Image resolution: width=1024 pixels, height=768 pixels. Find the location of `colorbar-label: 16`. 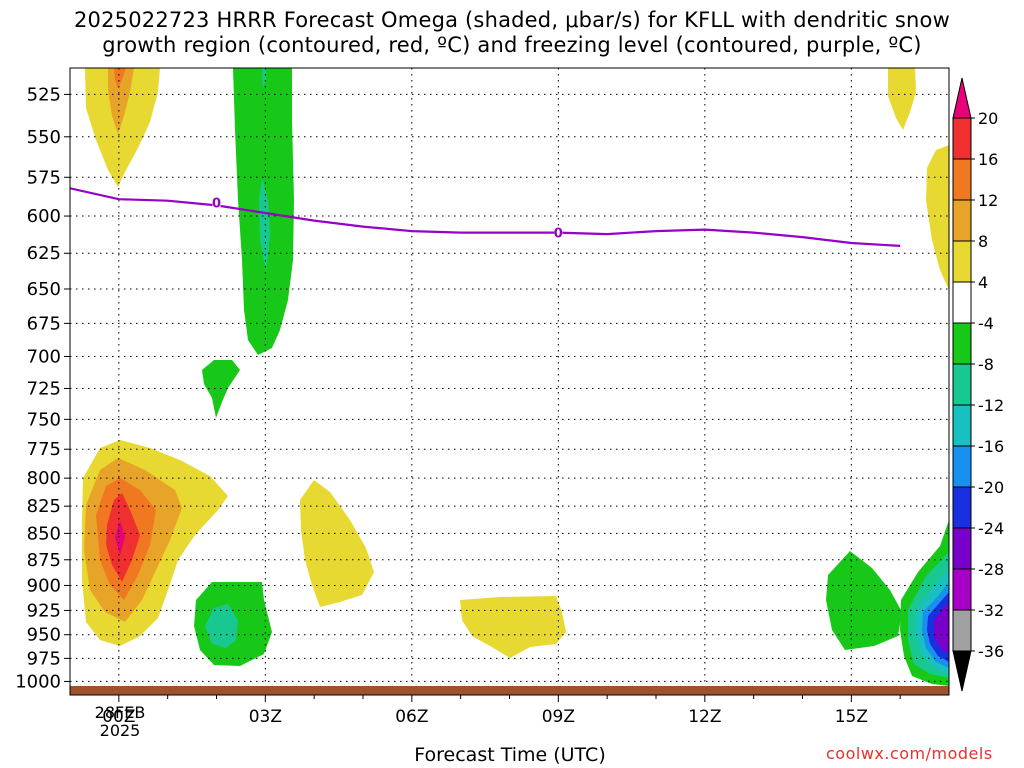

colorbar-label: 16 is located at coordinates (988, 159).